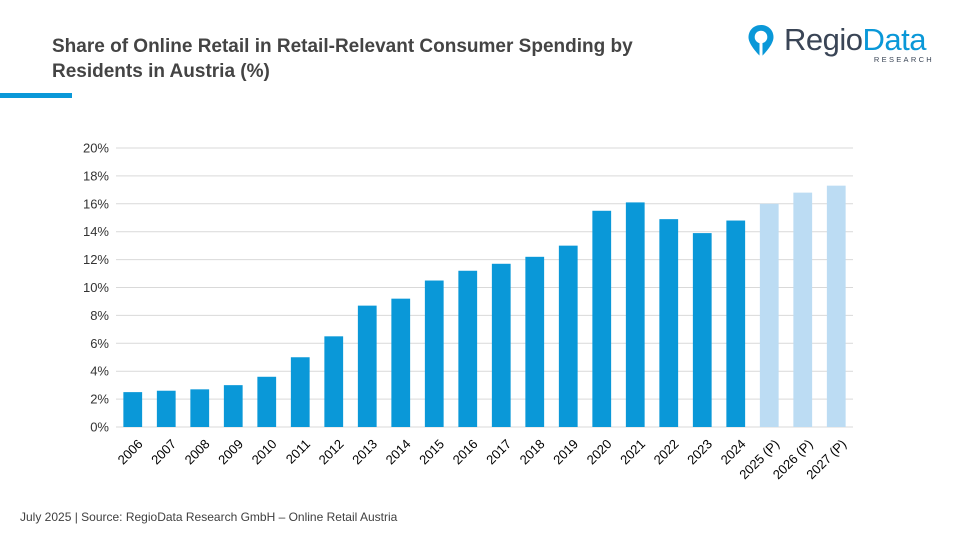  Describe the element at coordinates (96, 231) in the screenshot. I see `y-tick-label: 14%` at that location.